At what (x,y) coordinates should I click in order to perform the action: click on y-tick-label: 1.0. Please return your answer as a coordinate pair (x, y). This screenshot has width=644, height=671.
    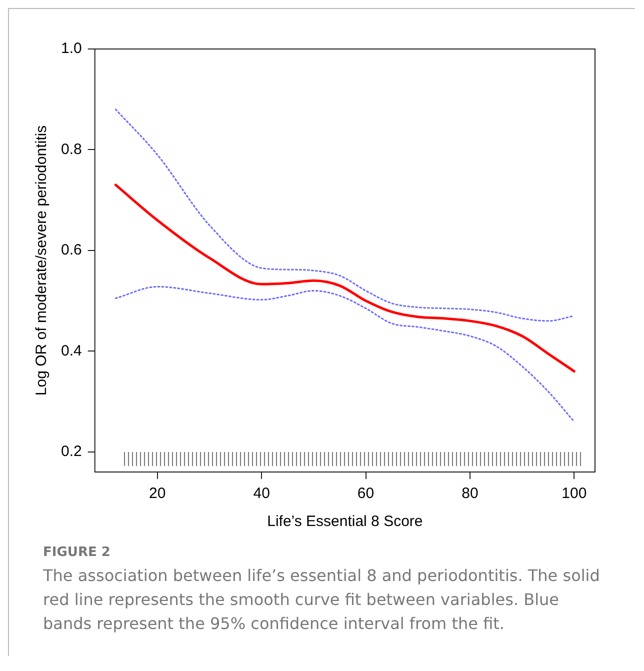
    Looking at the image, I should click on (71, 49).